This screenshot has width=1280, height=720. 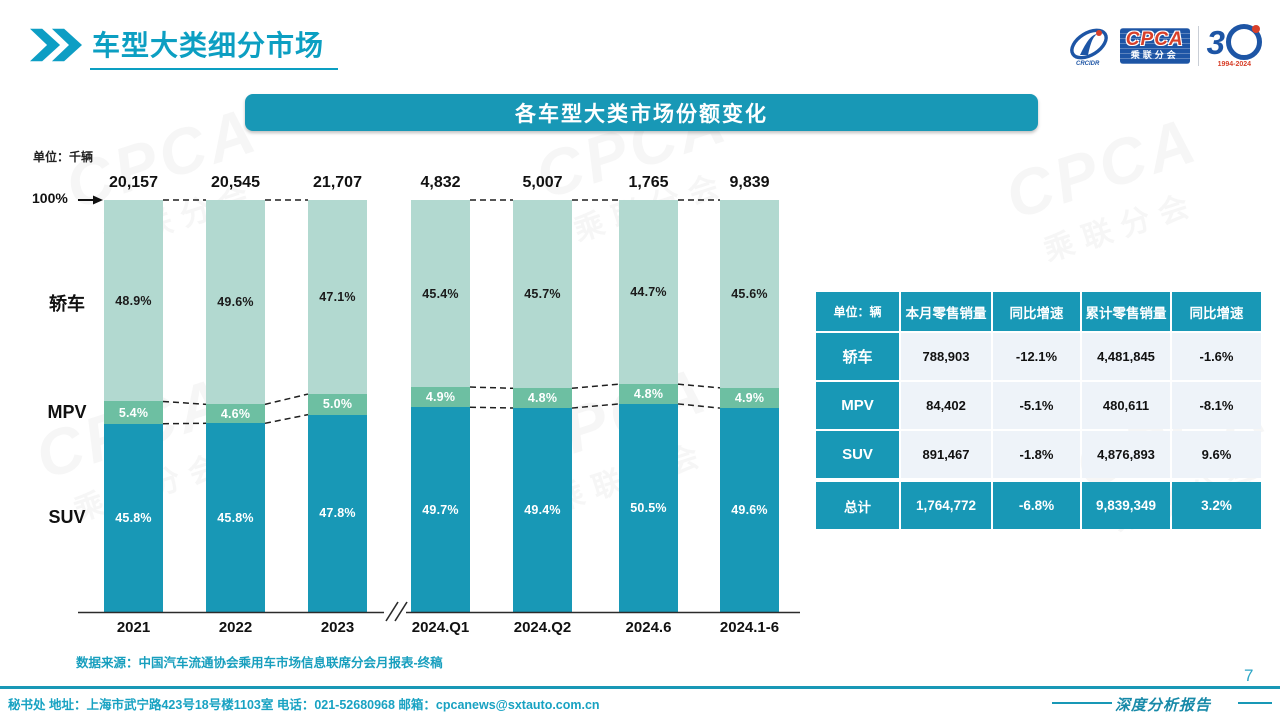 I want to click on anniversary-ring-icon, so click(x=1244, y=42).